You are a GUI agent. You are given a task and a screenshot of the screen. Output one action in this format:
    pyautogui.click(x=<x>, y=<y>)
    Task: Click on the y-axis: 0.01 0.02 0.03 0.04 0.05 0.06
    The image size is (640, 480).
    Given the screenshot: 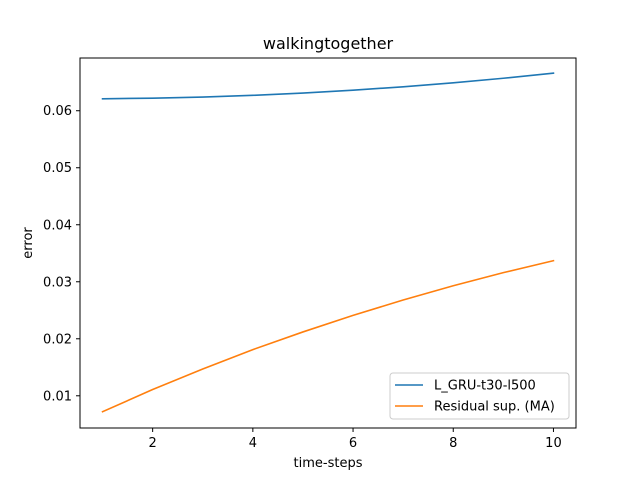 What is the action you would take?
    pyautogui.click(x=61, y=254)
    